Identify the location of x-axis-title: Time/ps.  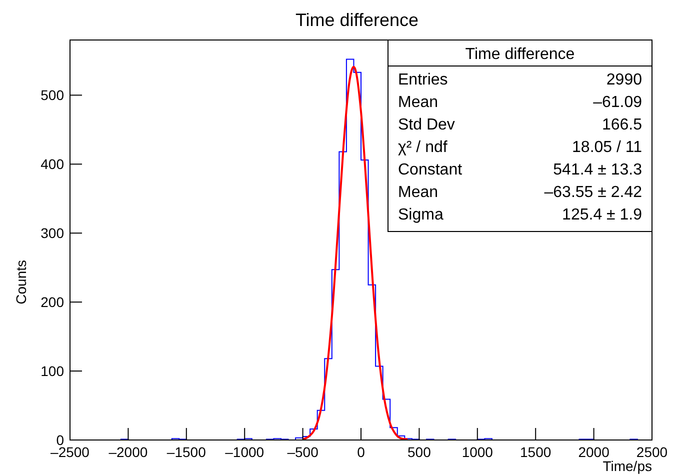
(627, 466).